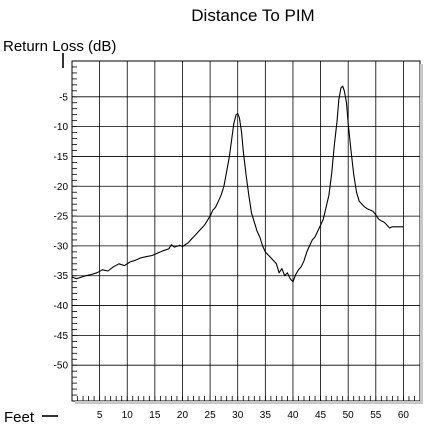 The image size is (436, 425). Describe the element at coordinates (349, 415) in the screenshot. I see `x-tick-label: 50` at that location.